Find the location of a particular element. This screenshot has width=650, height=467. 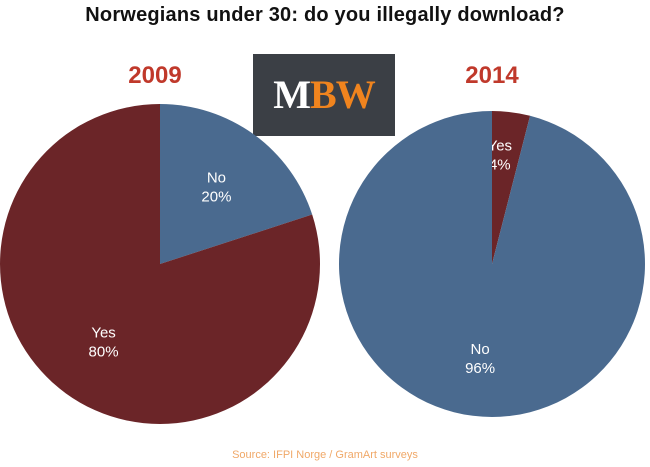

mbw-logo: MBW is located at coordinates (324, 95).